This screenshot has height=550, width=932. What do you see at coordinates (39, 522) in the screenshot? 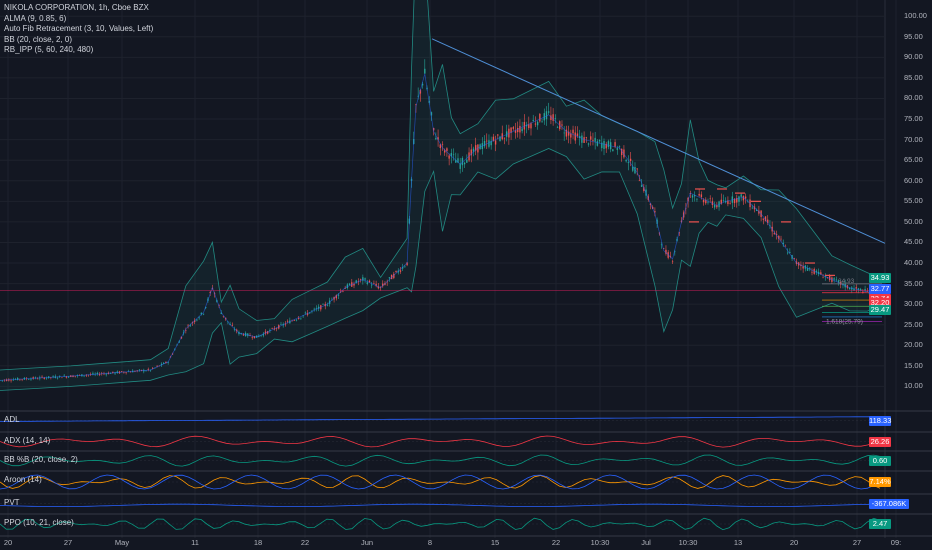
I see `pane-label: PPO (10, 21, close)` at bounding box center [39, 522].